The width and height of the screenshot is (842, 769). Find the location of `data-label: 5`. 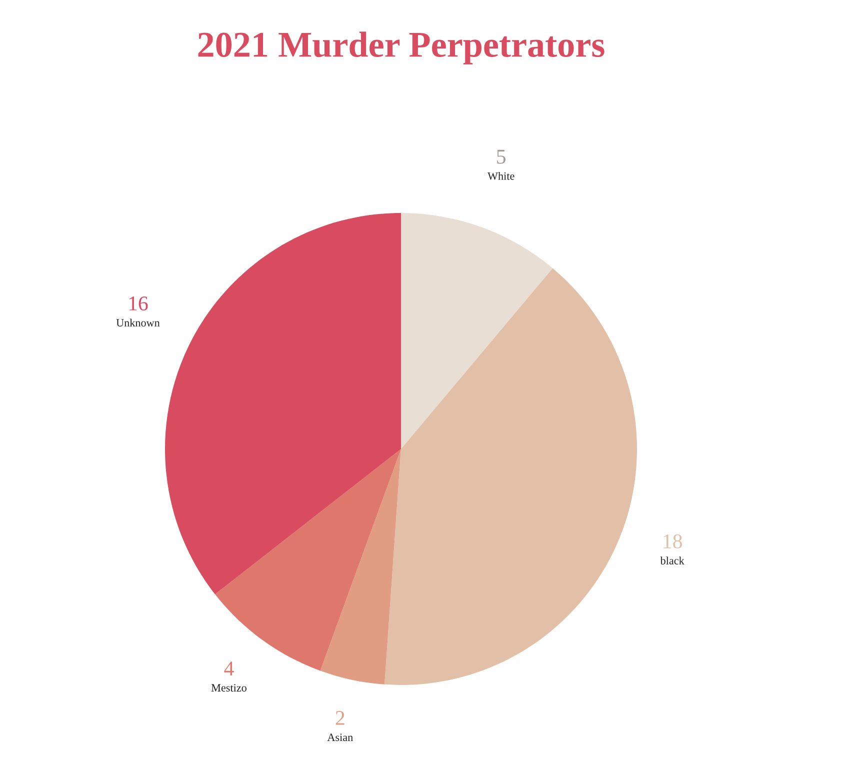

data-label: 5 is located at coordinates (501, 157).